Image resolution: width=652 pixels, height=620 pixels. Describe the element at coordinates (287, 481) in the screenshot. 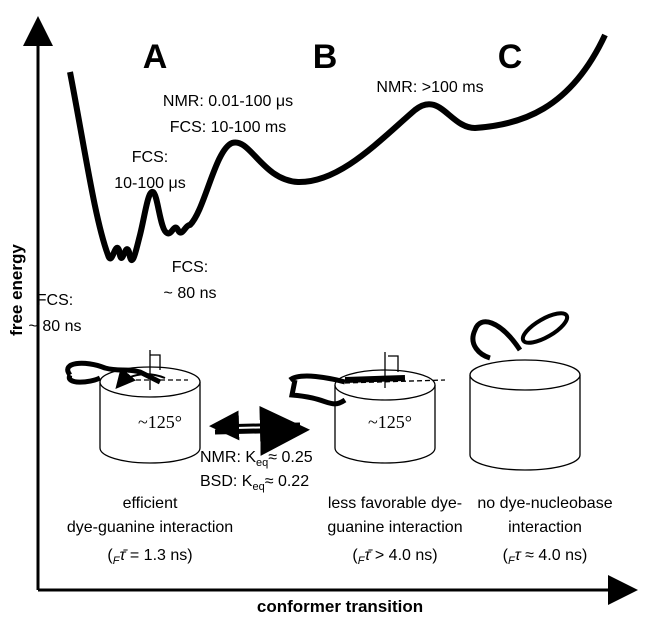

I see `text-part: ≈ 0.22` at that location.